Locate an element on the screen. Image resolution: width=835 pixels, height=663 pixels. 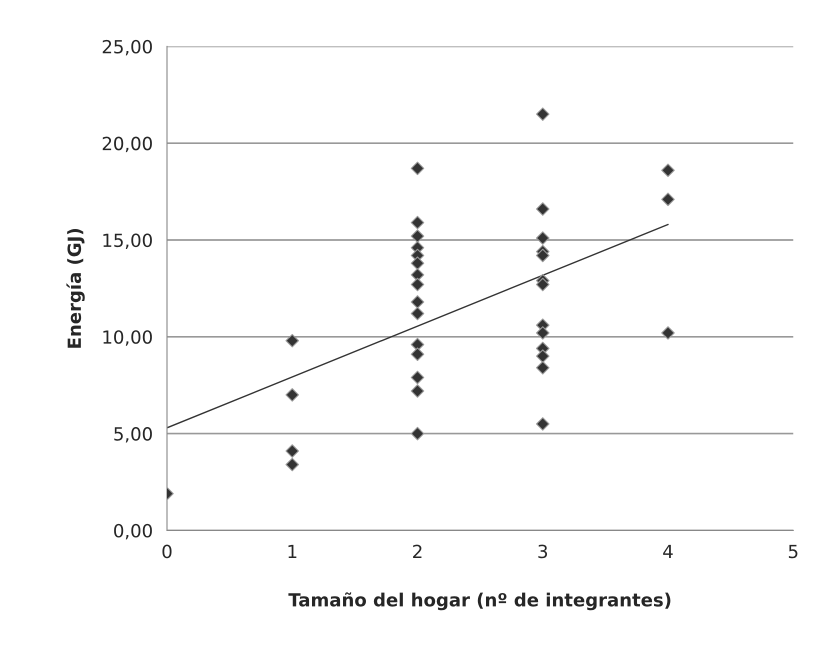
y-tick-label: 25,00 is located at coordinates (127, 48).